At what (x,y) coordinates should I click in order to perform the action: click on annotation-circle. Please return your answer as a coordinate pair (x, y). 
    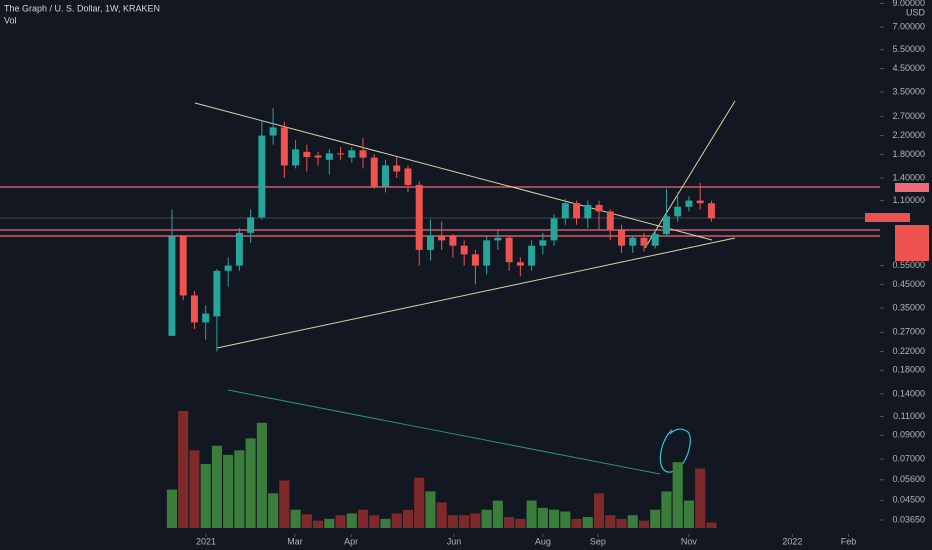
    Looking at the image, I should click on (675, 450).